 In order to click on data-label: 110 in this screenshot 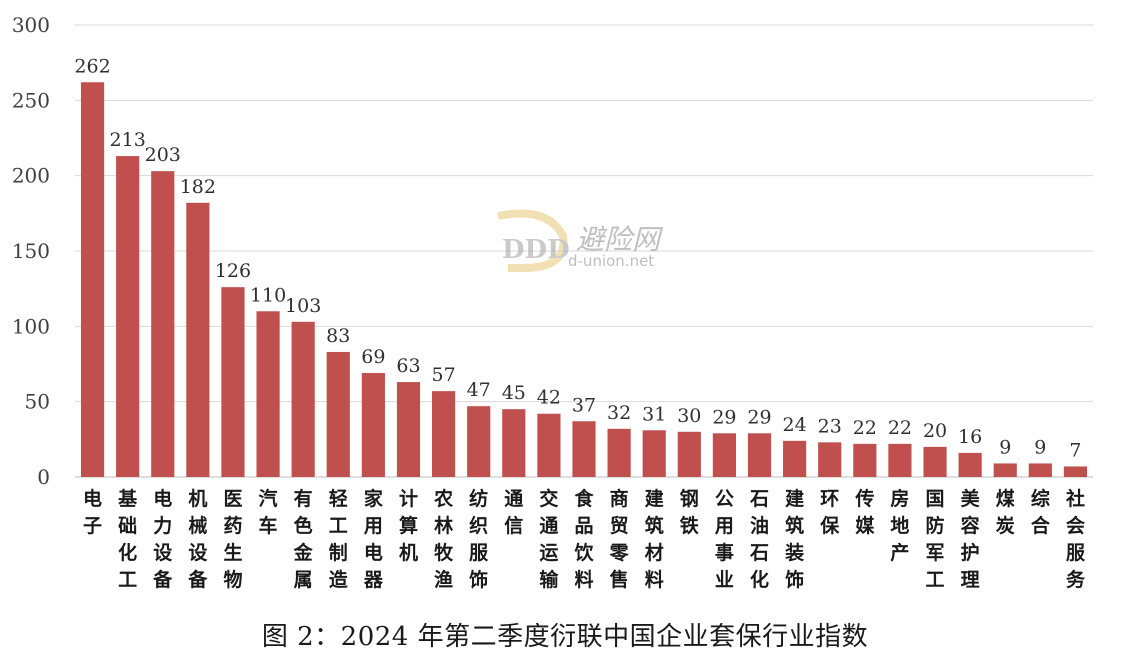, I will do `click(268, 295)`.